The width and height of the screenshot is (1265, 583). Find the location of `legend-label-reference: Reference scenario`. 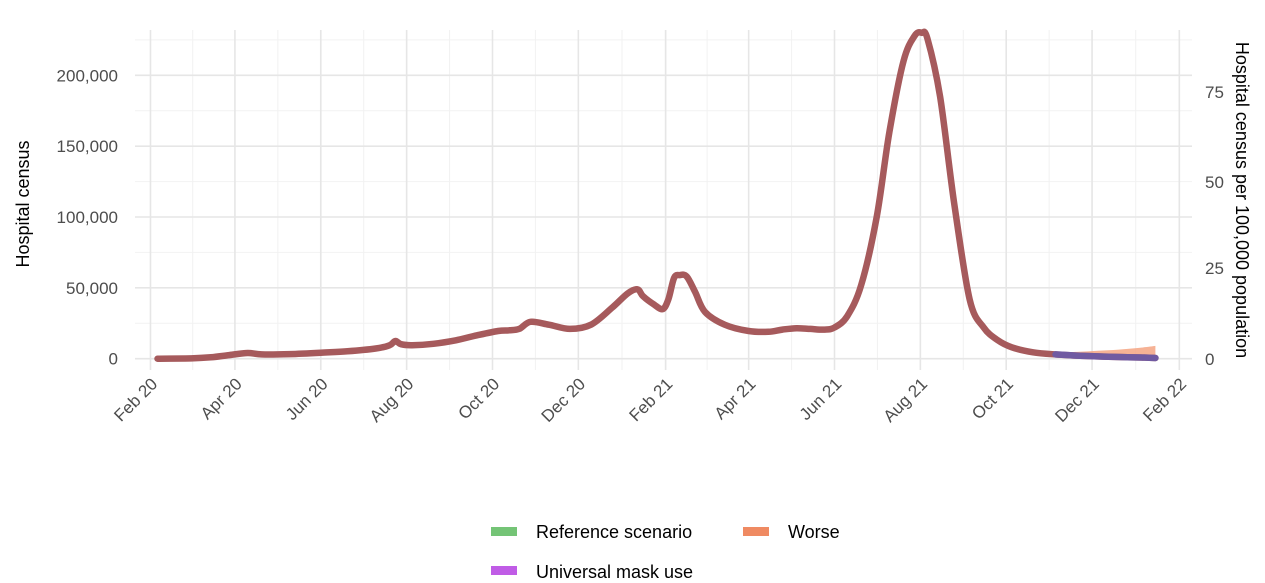

legend-label-reference: Reference scenario is located at coordinates (614, 532).